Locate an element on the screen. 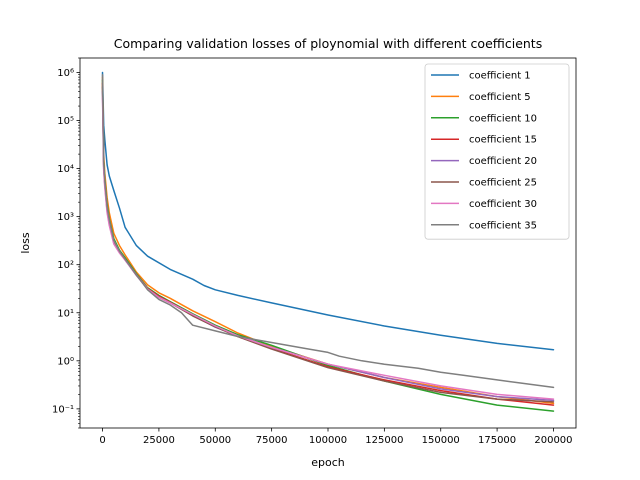  y-tick-label: 10⁶ is located at coordinates (65, 73).